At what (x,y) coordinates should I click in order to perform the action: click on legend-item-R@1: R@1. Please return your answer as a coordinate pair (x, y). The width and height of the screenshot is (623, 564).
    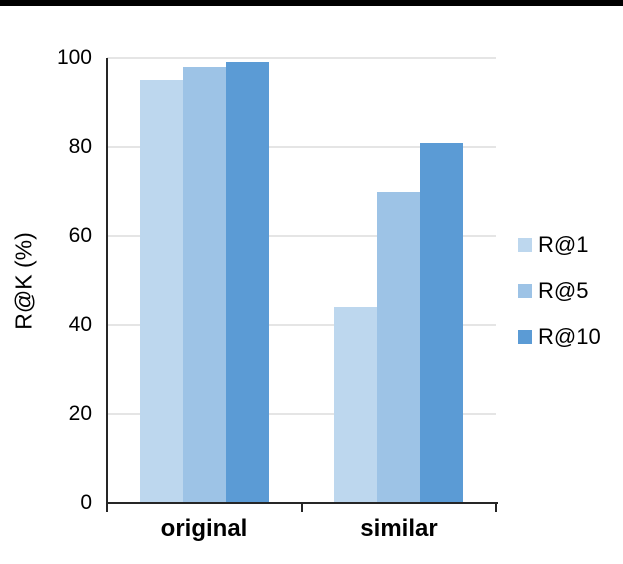
    Looking at the image, I should click on (559, 245).